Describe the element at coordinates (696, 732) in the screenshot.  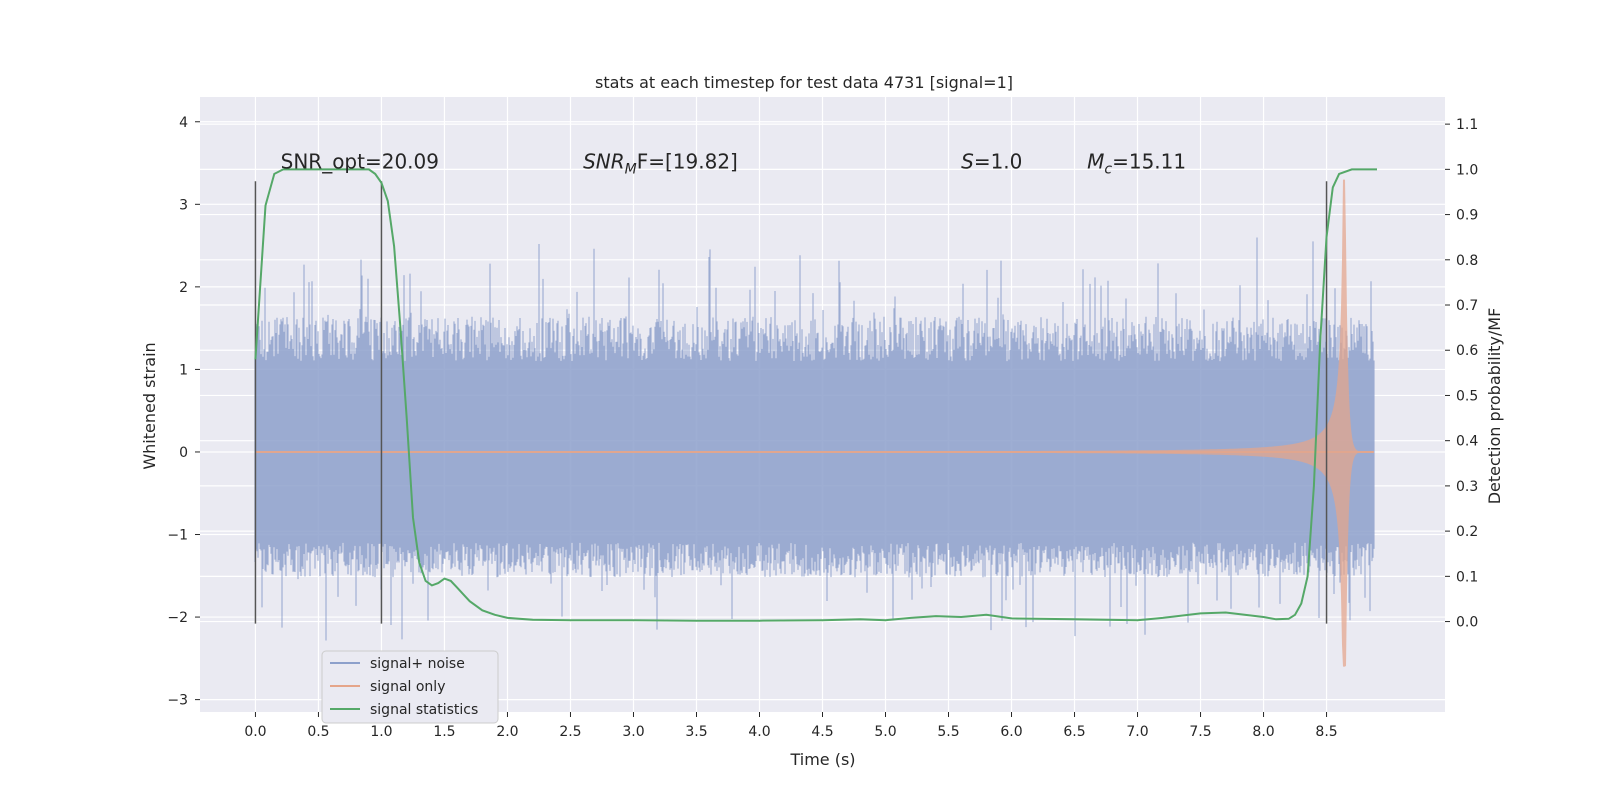
I see `x-tick-label: 3.5` at that location.